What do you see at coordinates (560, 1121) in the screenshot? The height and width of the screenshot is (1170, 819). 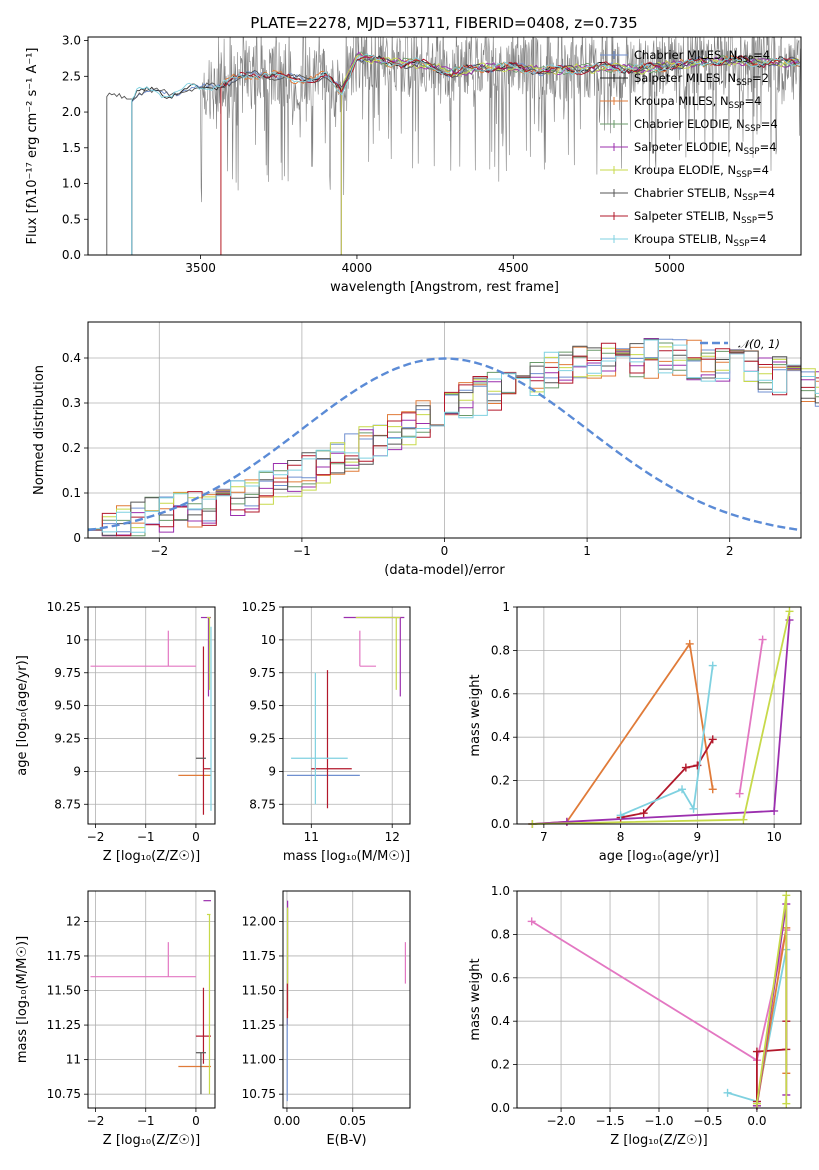 I see `x-tick-label: −2.0` at bounding box center [560, 1121].